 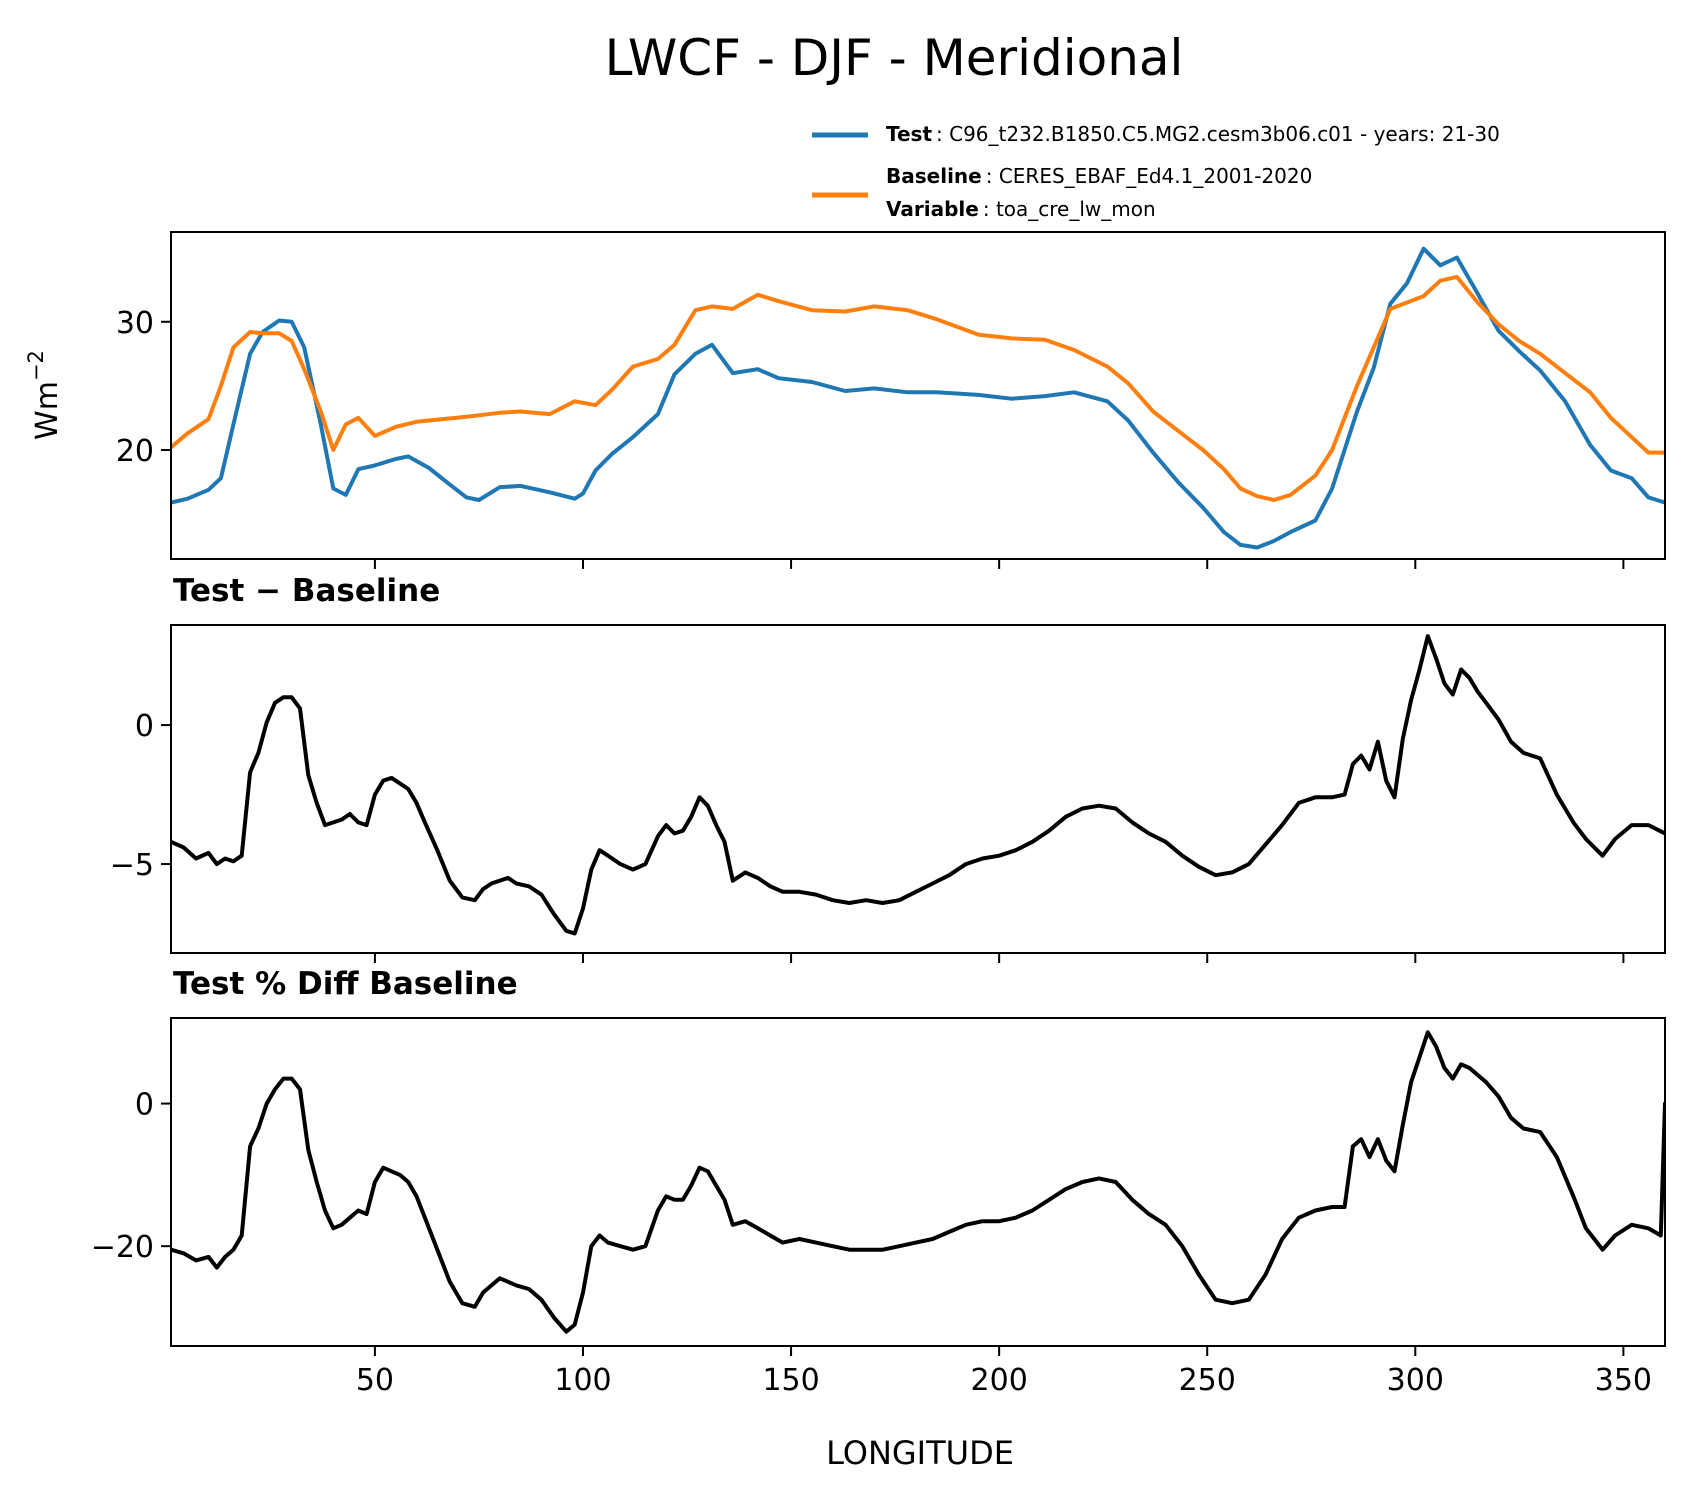 I want to click on legend-variable-value: : toa_cre_lw_mon, so click(x=1069, y=209).